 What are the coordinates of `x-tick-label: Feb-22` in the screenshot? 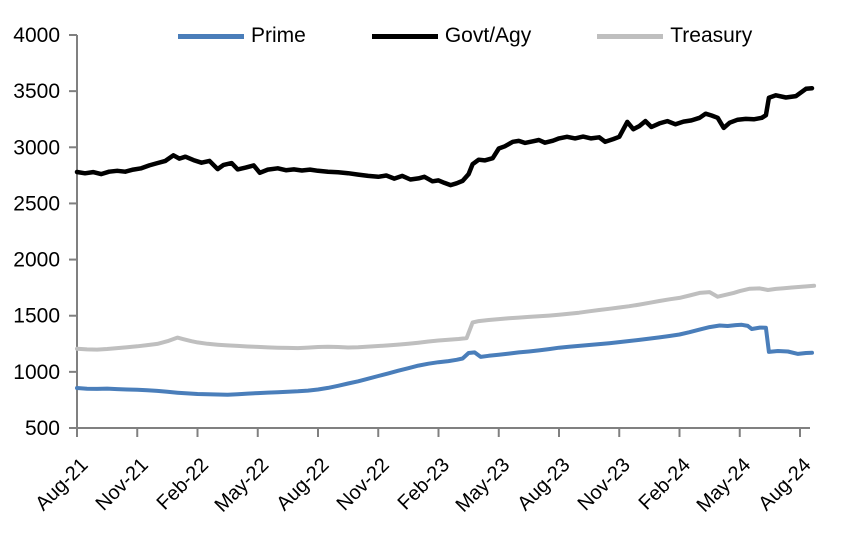 It's located at (183, 484).